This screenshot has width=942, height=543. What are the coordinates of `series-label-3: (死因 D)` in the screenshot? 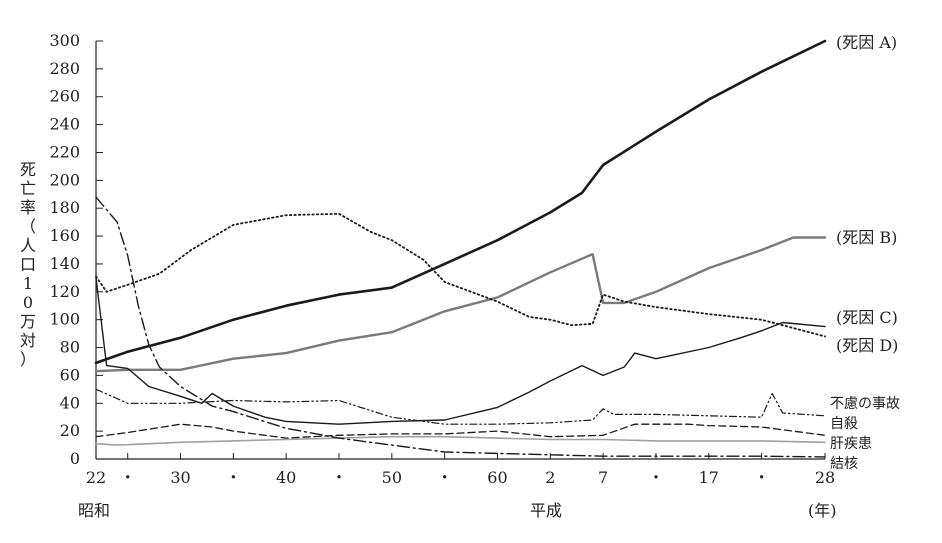 It's located at (867, 345).